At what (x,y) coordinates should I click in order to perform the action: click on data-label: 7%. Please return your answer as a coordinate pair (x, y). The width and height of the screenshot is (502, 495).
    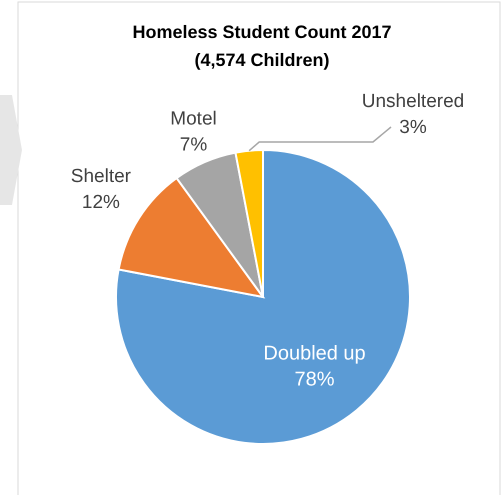
    Looking at the image, I should click on (194, 145).